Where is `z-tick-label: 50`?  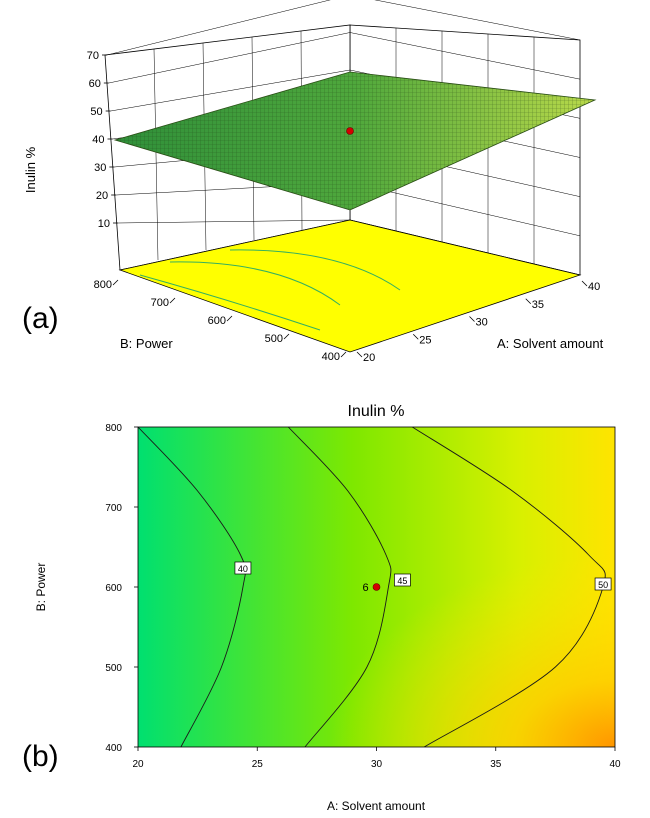
z-tick-label: 50 is located at coordinates (96, 112).